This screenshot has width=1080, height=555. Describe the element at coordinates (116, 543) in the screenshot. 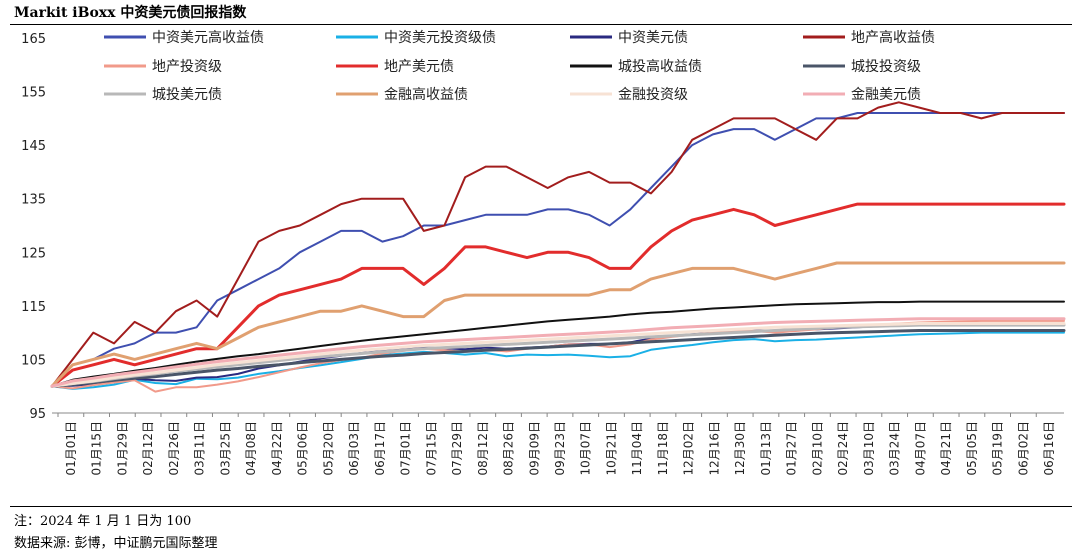

I see `data-source: 数据来源: 彭博，中证鹏元国际整理` at that location.